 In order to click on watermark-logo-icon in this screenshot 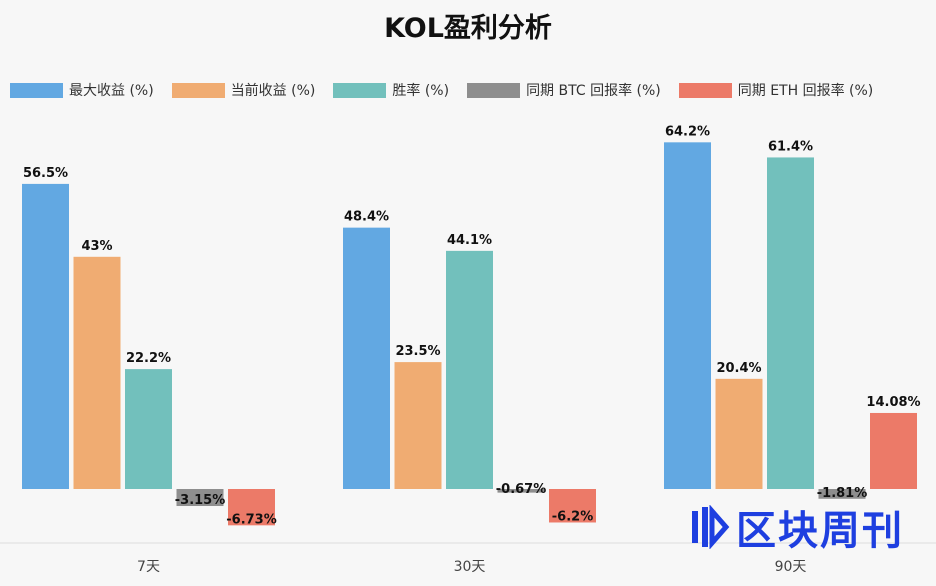, I will do `click(711, 527)`.